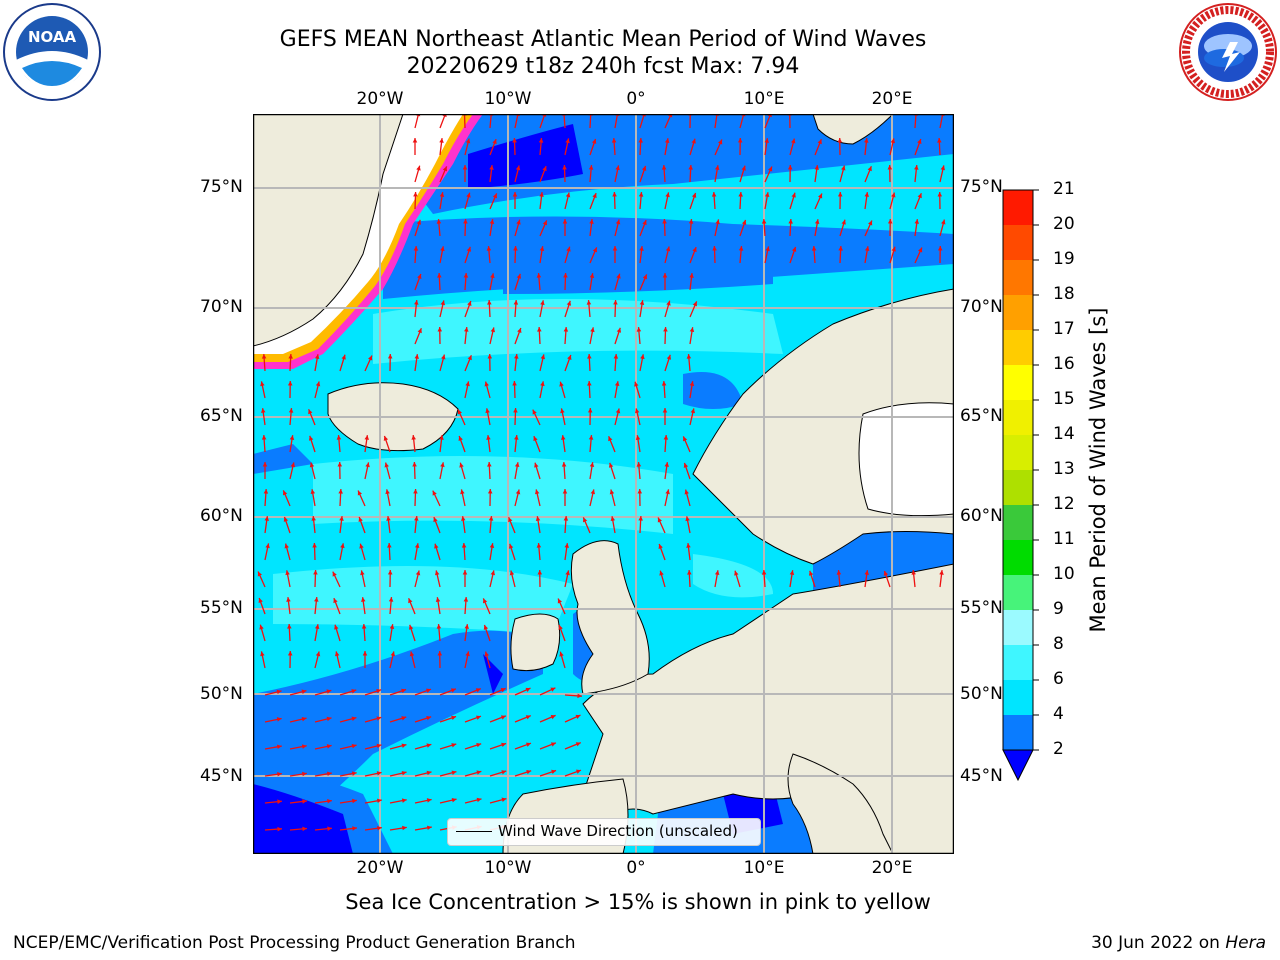 This screenshot has height=960, width=1280. Describe the element at coordinates (840, 803) in the screenshot. I see `italy-land` at that location.